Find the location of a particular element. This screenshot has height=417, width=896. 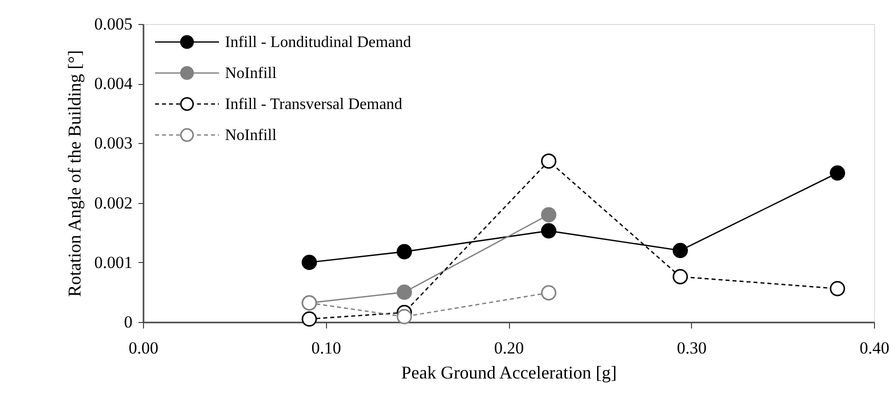

y-tick-label: 0.002 is located at coordinates (113, 202).